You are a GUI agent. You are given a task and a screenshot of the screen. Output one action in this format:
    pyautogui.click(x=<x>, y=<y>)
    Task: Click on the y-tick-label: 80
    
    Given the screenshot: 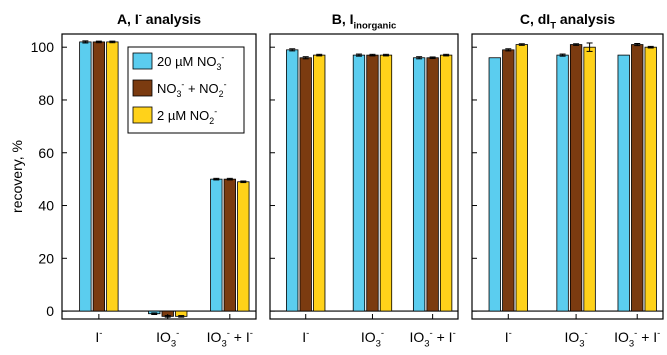 What is the action you would take?
    pyautogui.click(x=46, y=100)
    